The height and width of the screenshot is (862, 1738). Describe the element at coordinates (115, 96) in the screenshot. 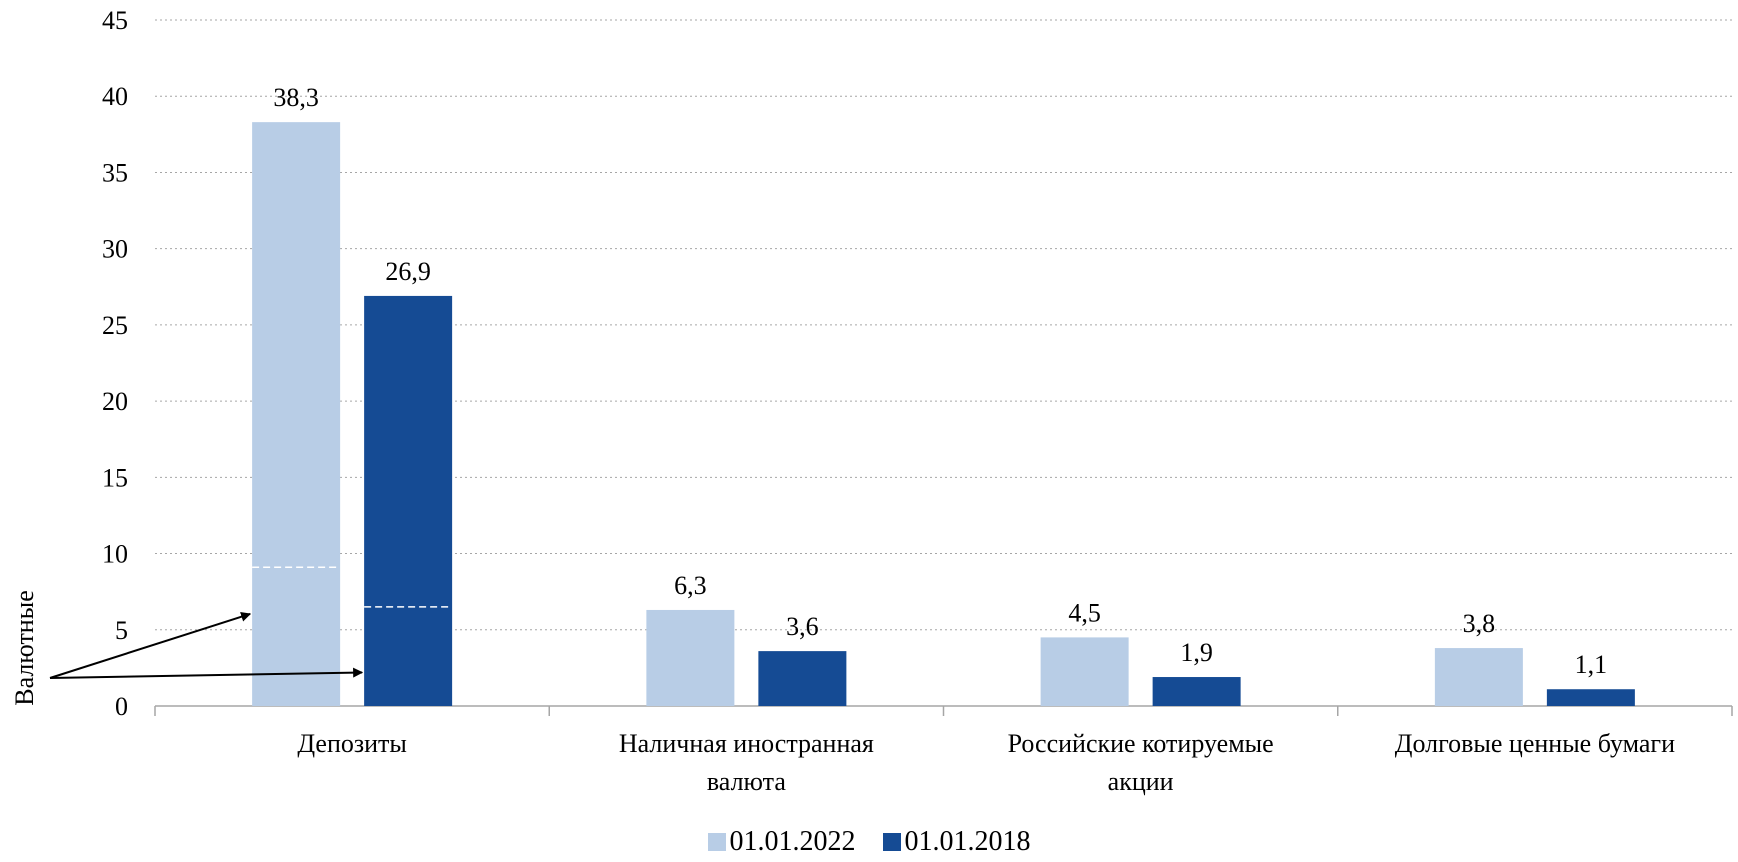

I see `y-tick-label: 40` at that location.